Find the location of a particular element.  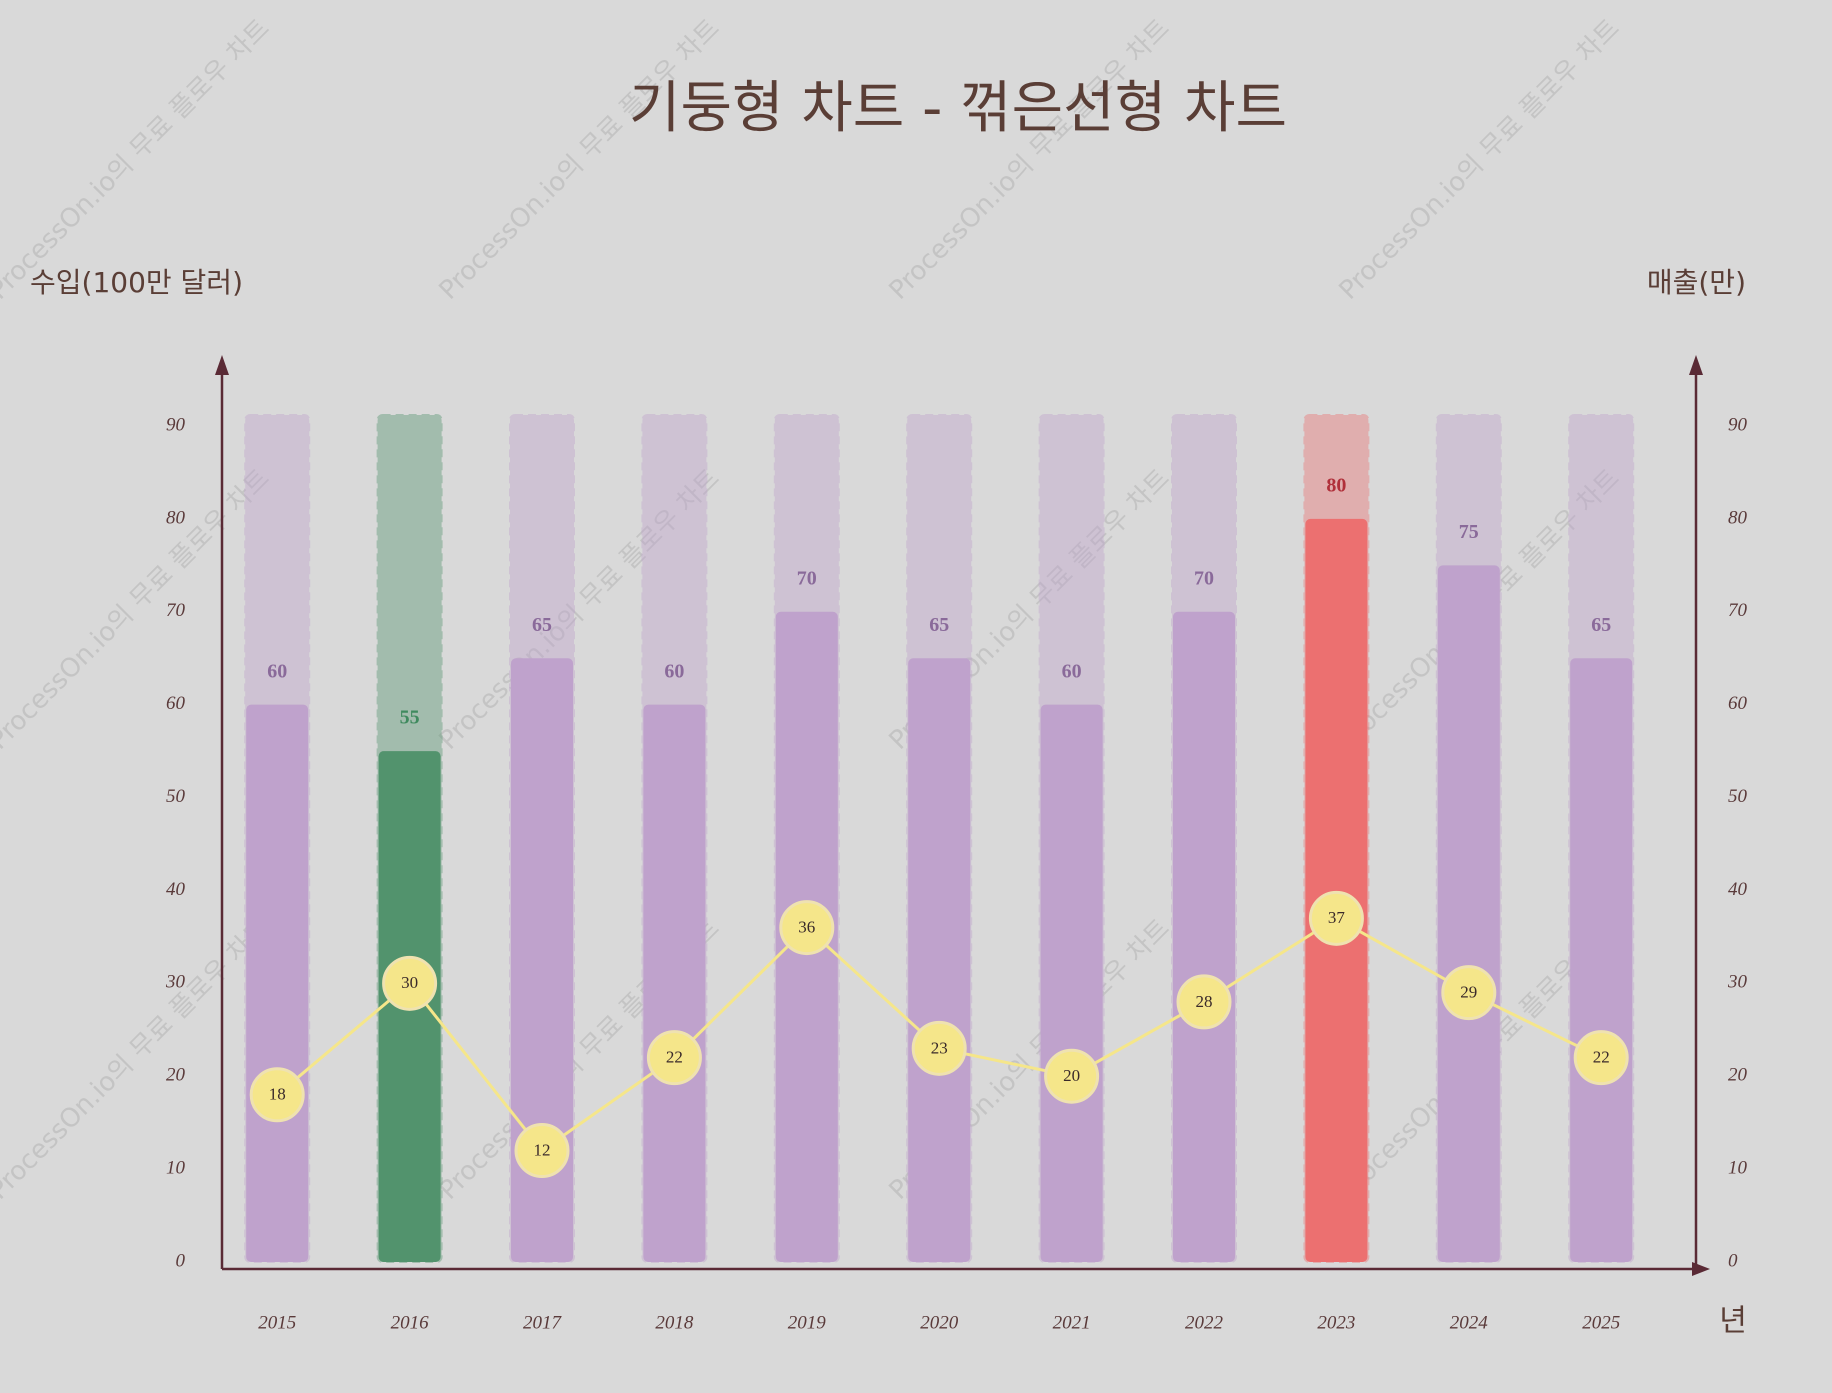

y-tick-label: 50 is located at coordinates (176, 796).